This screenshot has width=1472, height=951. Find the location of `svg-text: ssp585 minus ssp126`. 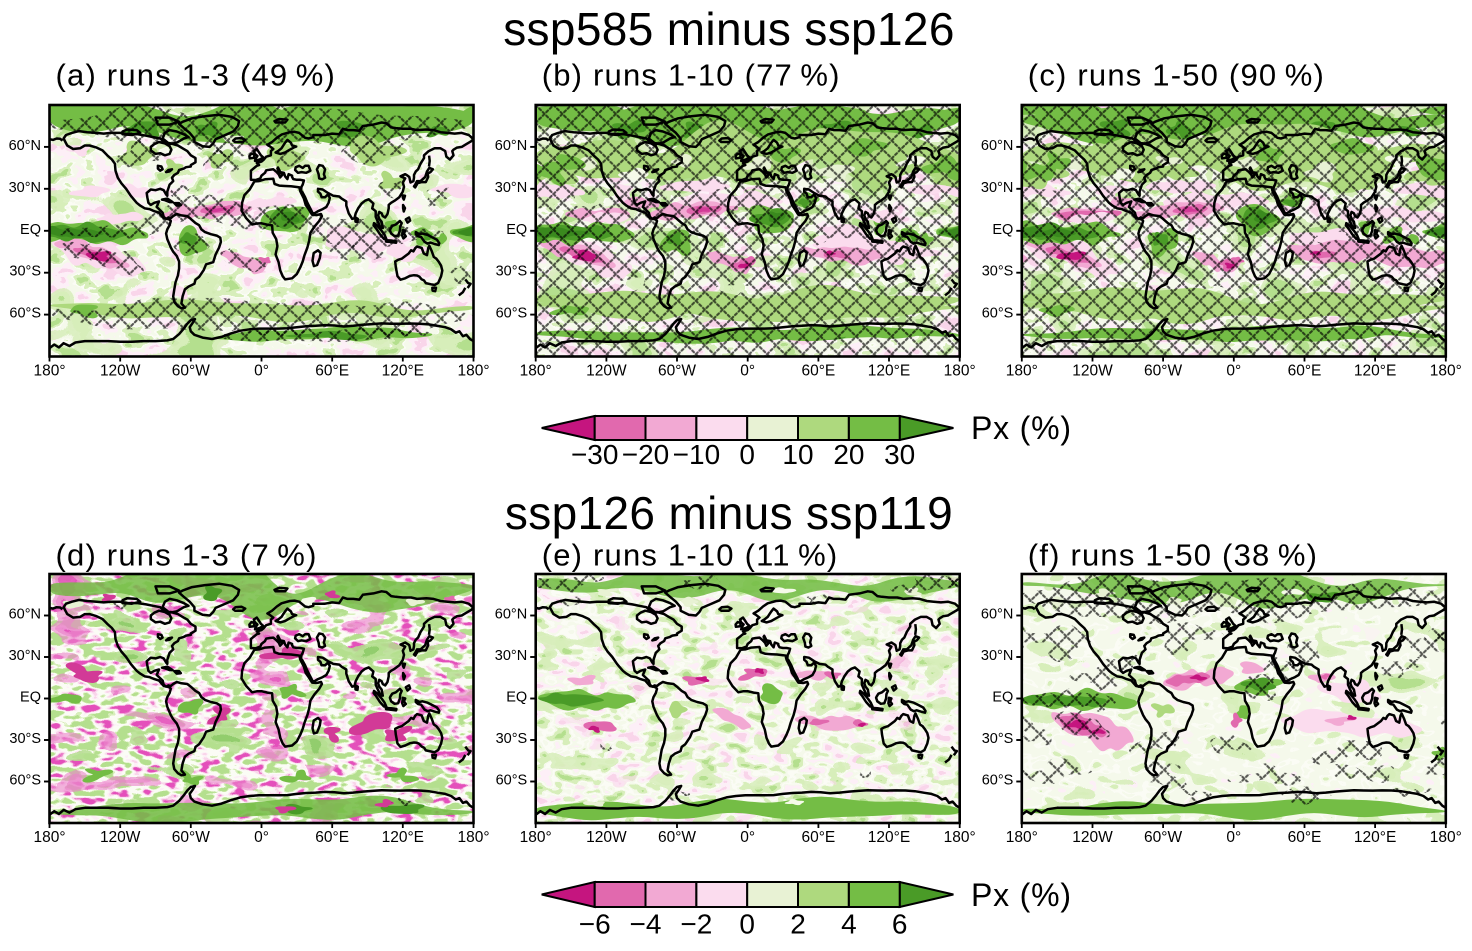

svg-text: ssp585 minus ssp126 is located at coordinates (729, 29).